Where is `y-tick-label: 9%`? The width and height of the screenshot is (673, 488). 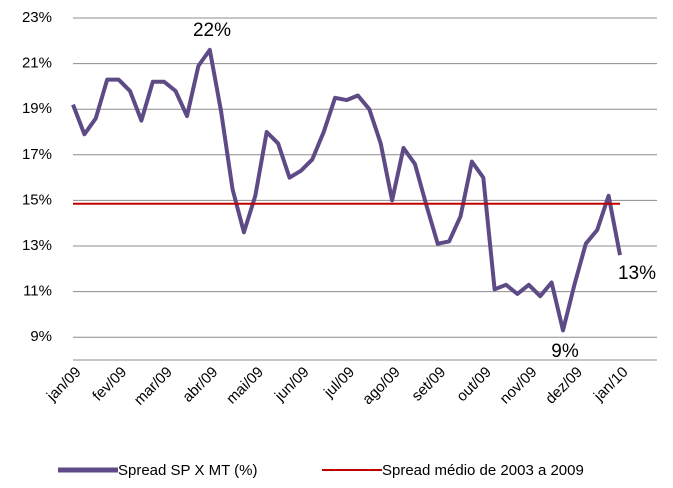
y-tick-label: 9% is located at coordinates (41, 336).